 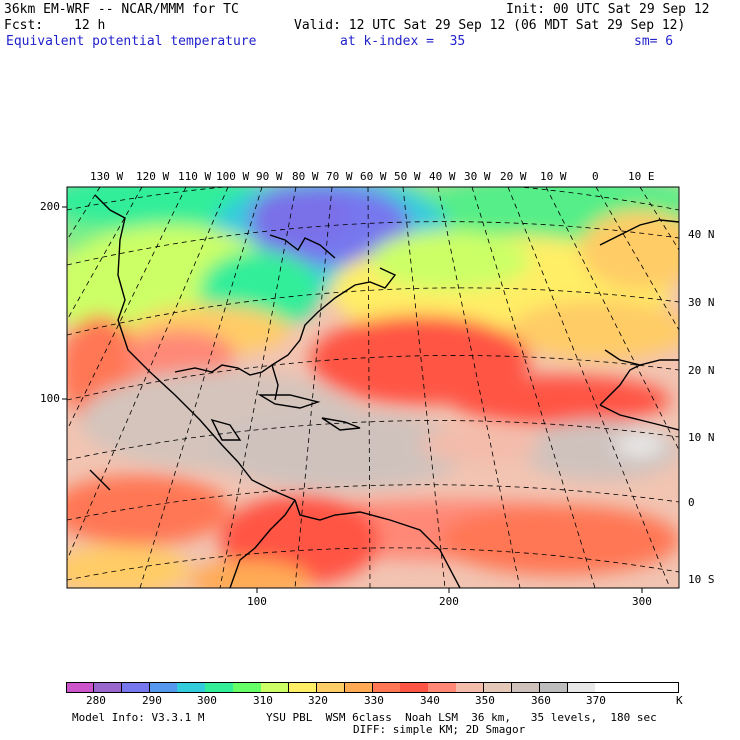 I want to click on lat-label: 10 N, so click(x=701, y=437).